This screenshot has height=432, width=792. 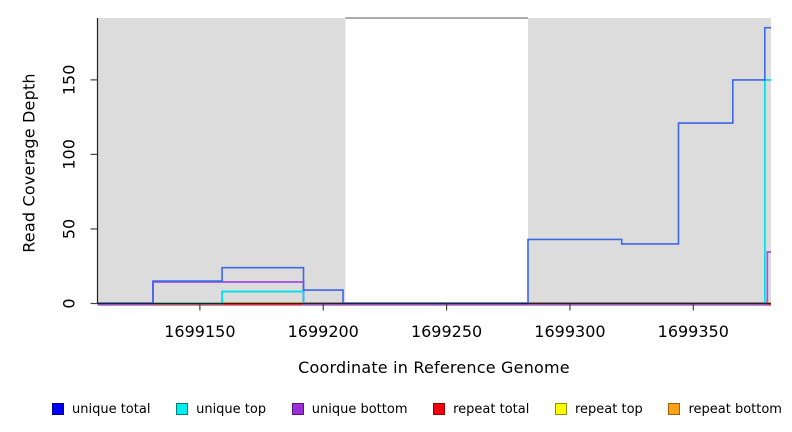 I want to click on y-tick-label: 150, so click(x=69, y=80).